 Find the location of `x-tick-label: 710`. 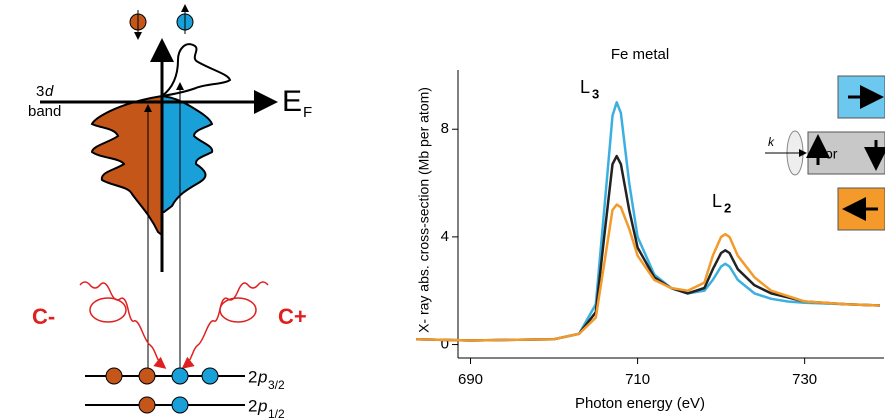

x-tick-label: 710 is located at coordinates (637, 379).